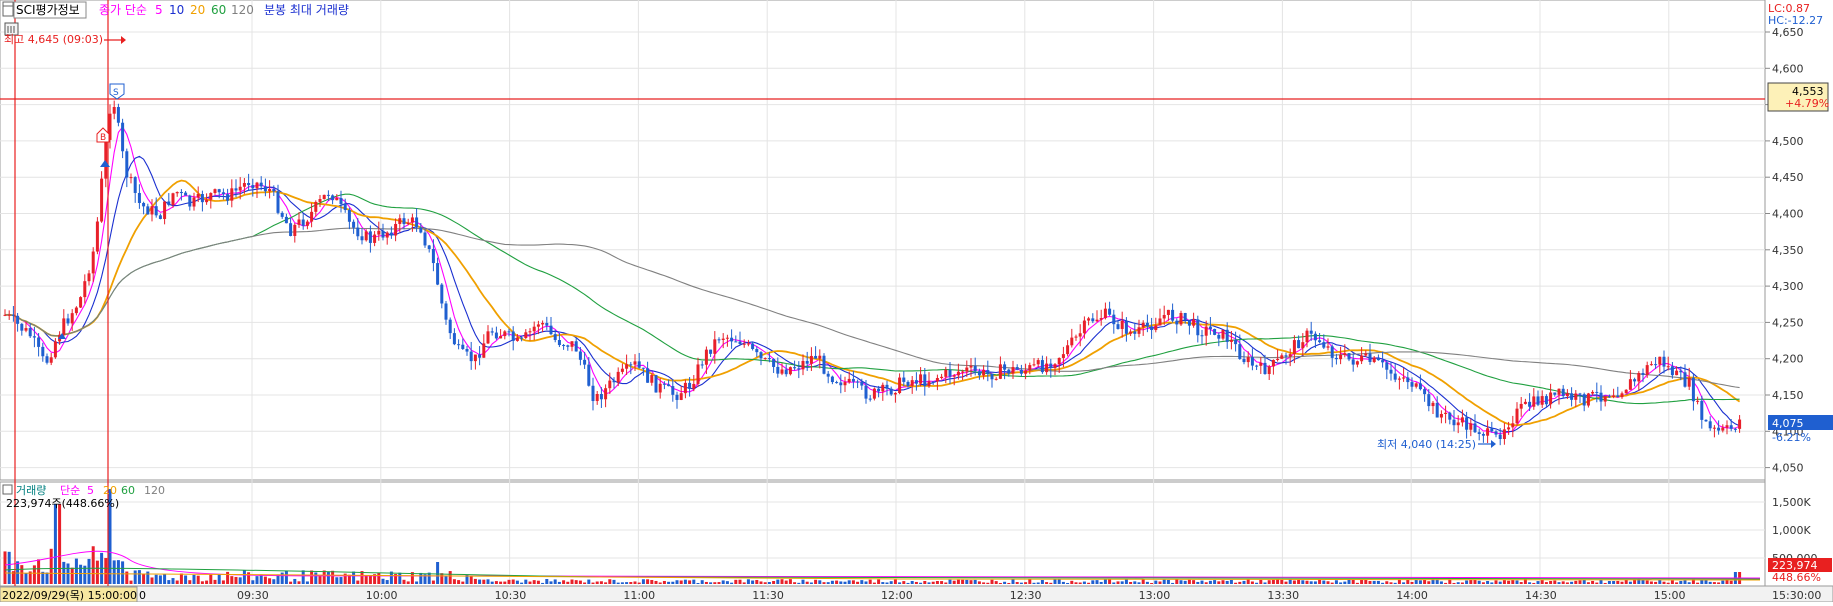 Image resolution: width=1833 pixels, height=606 pixels. What do you see at coordinates (7, 489) in the screenshot?
I see `volume-settings-icon` at bounding box center [7, 489].